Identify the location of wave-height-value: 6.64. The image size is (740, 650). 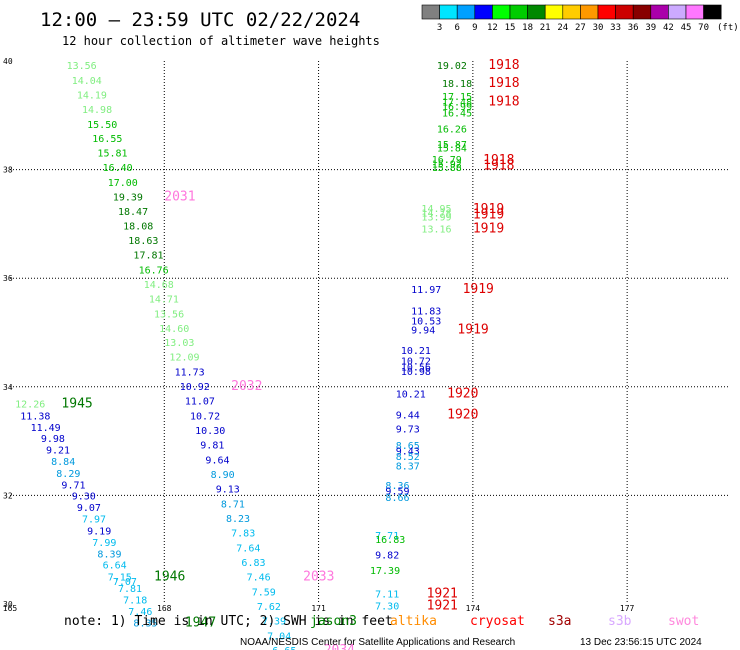
(115, 566).